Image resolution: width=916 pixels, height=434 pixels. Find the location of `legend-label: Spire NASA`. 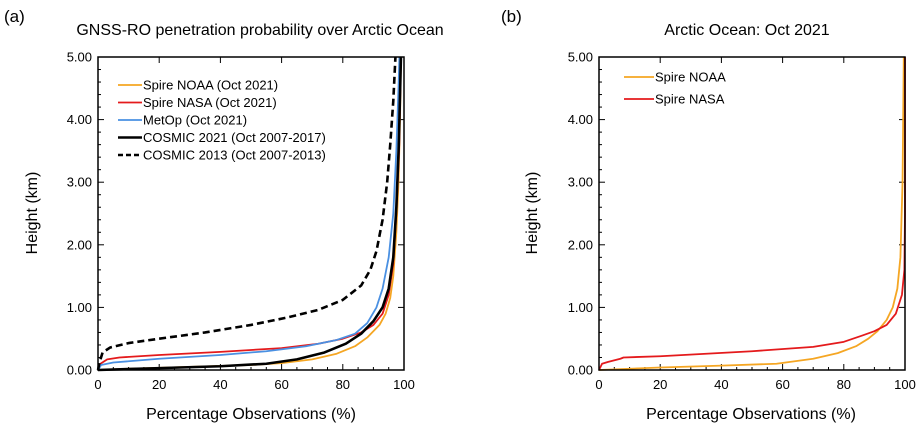

legend-label: Spire NASA is located at coordinates (690, 99).